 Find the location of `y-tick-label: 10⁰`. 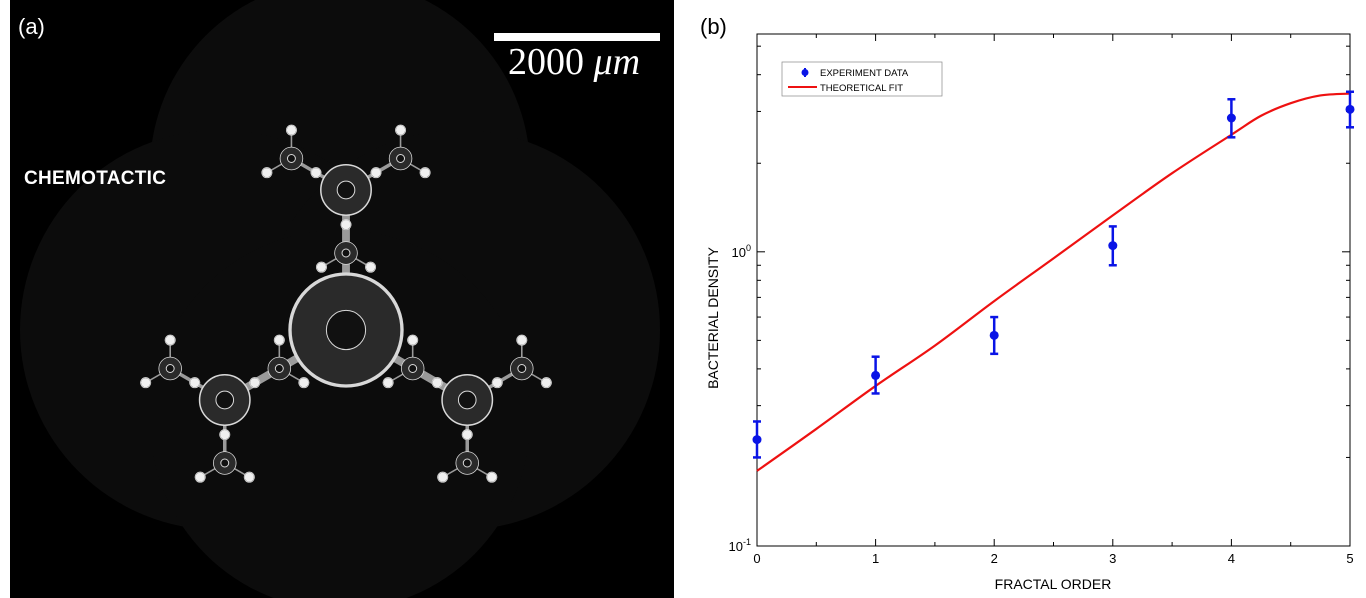

y-tick-label: 10⁰ is located at coordinates (741, 251).